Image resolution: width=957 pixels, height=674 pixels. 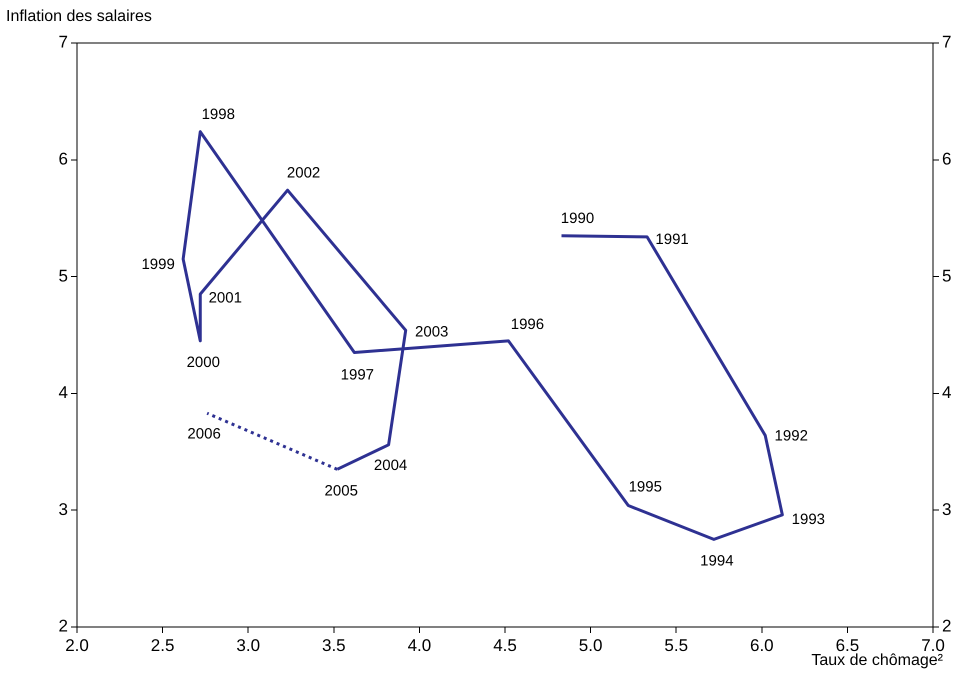 What do you see at coordinates (947, 392) in the screenshot?
I see `y2-tick-label: 4` at bounding box center [947, 392].